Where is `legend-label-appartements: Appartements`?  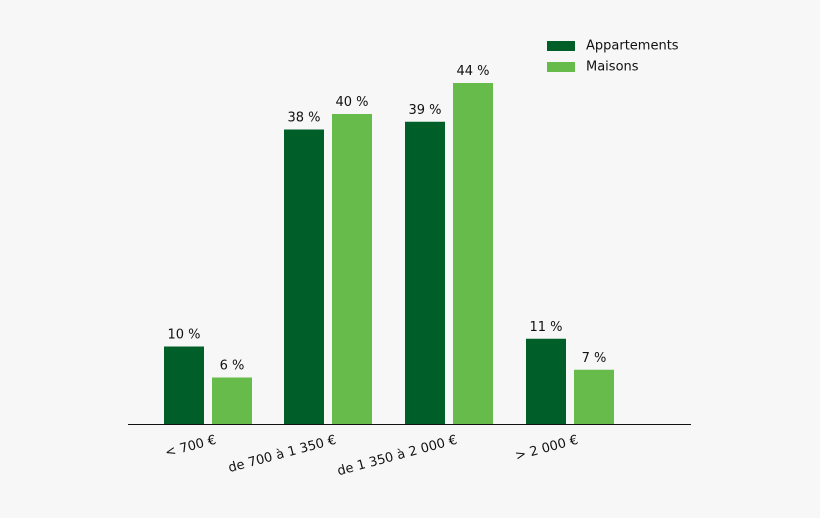
legend-label-appartements: Appartements is located at coordinates (632, 46).